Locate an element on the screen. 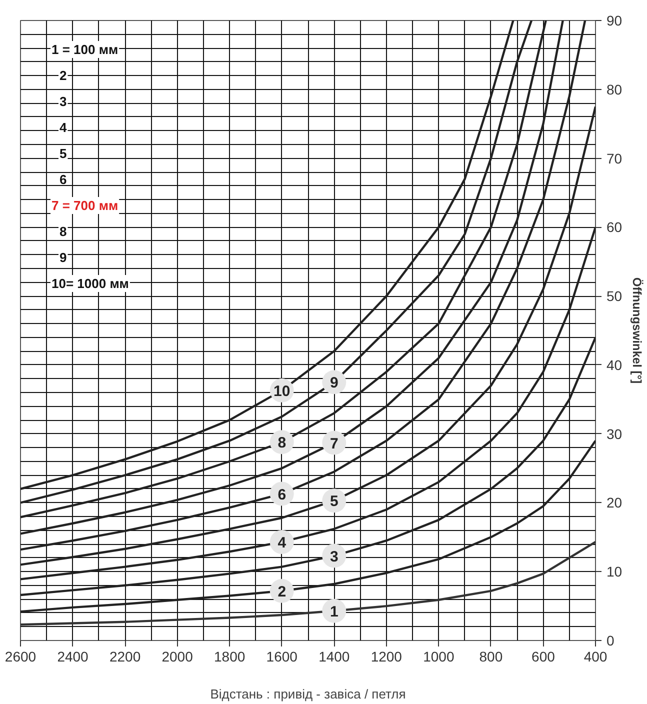  annotation: 7 = 700 мм is located at coordinates (85, 205).